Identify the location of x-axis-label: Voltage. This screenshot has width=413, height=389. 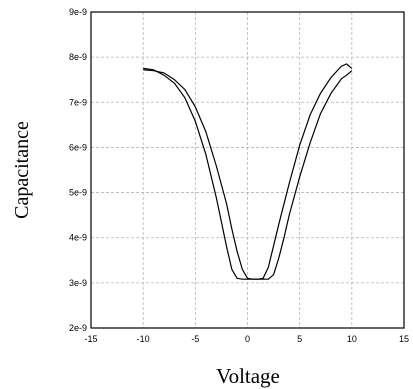
(248, 376).